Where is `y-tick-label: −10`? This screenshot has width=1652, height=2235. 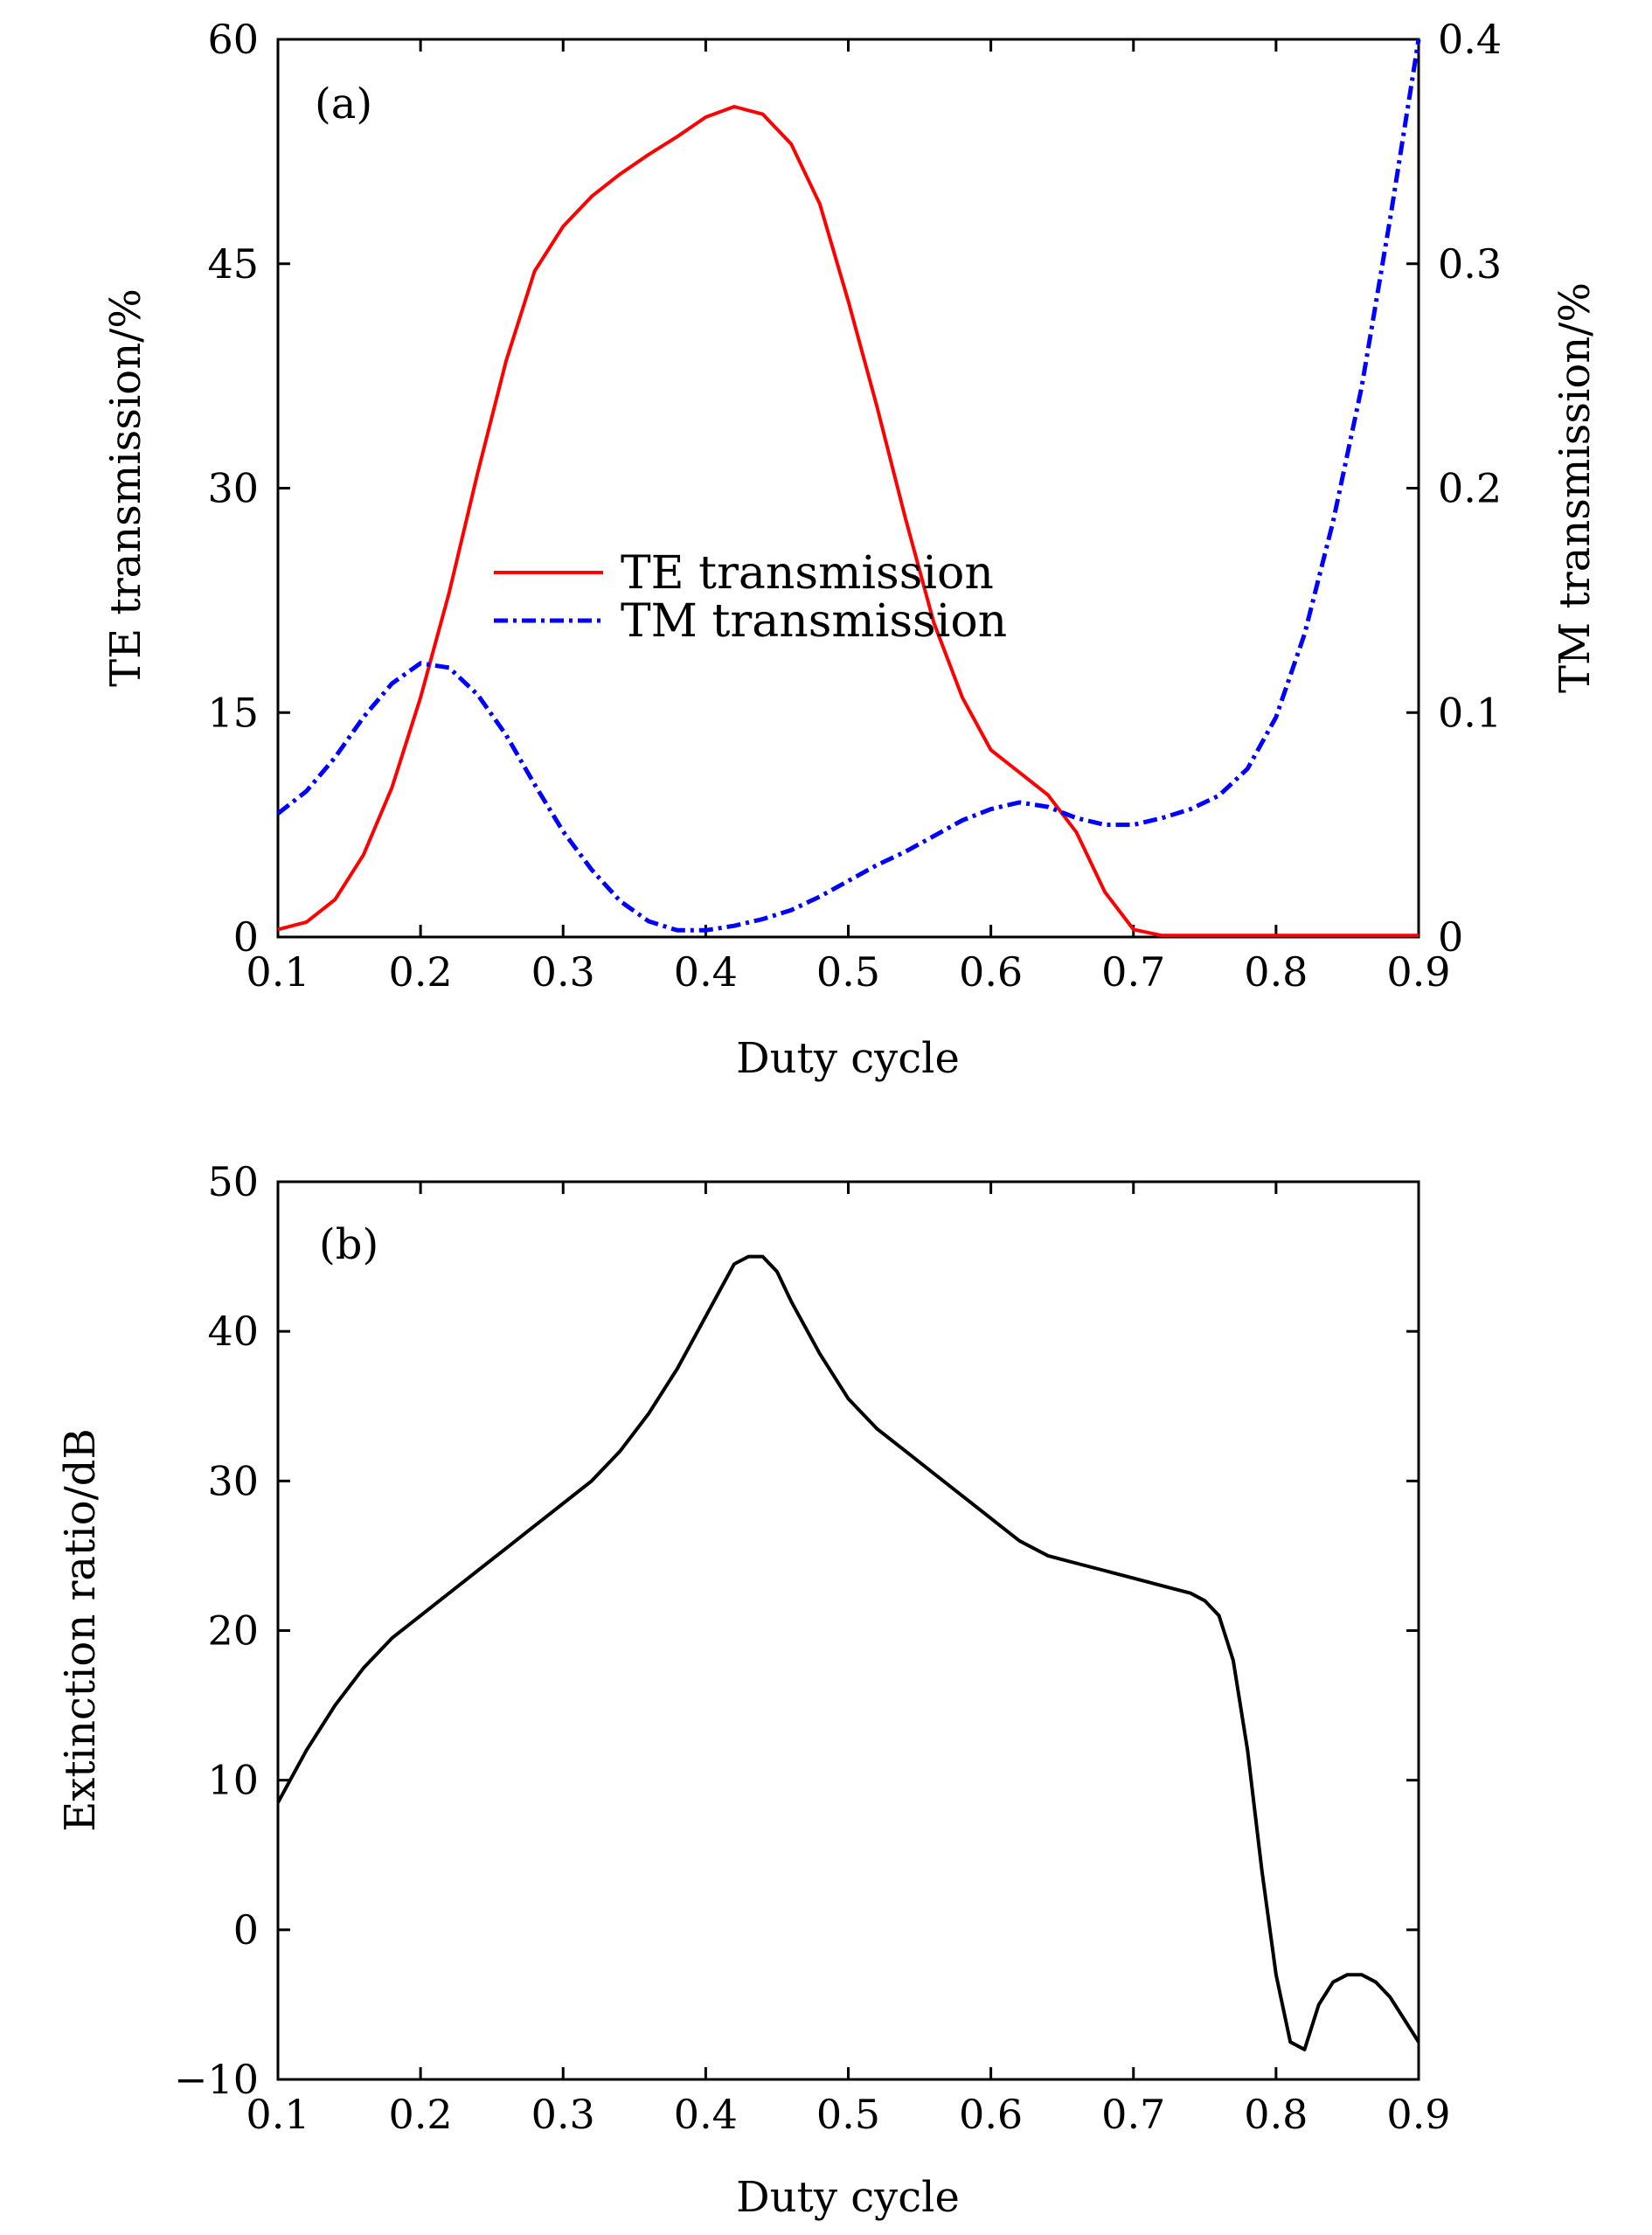 y-tick-label: −10 is located at coordinates (217, 2079).